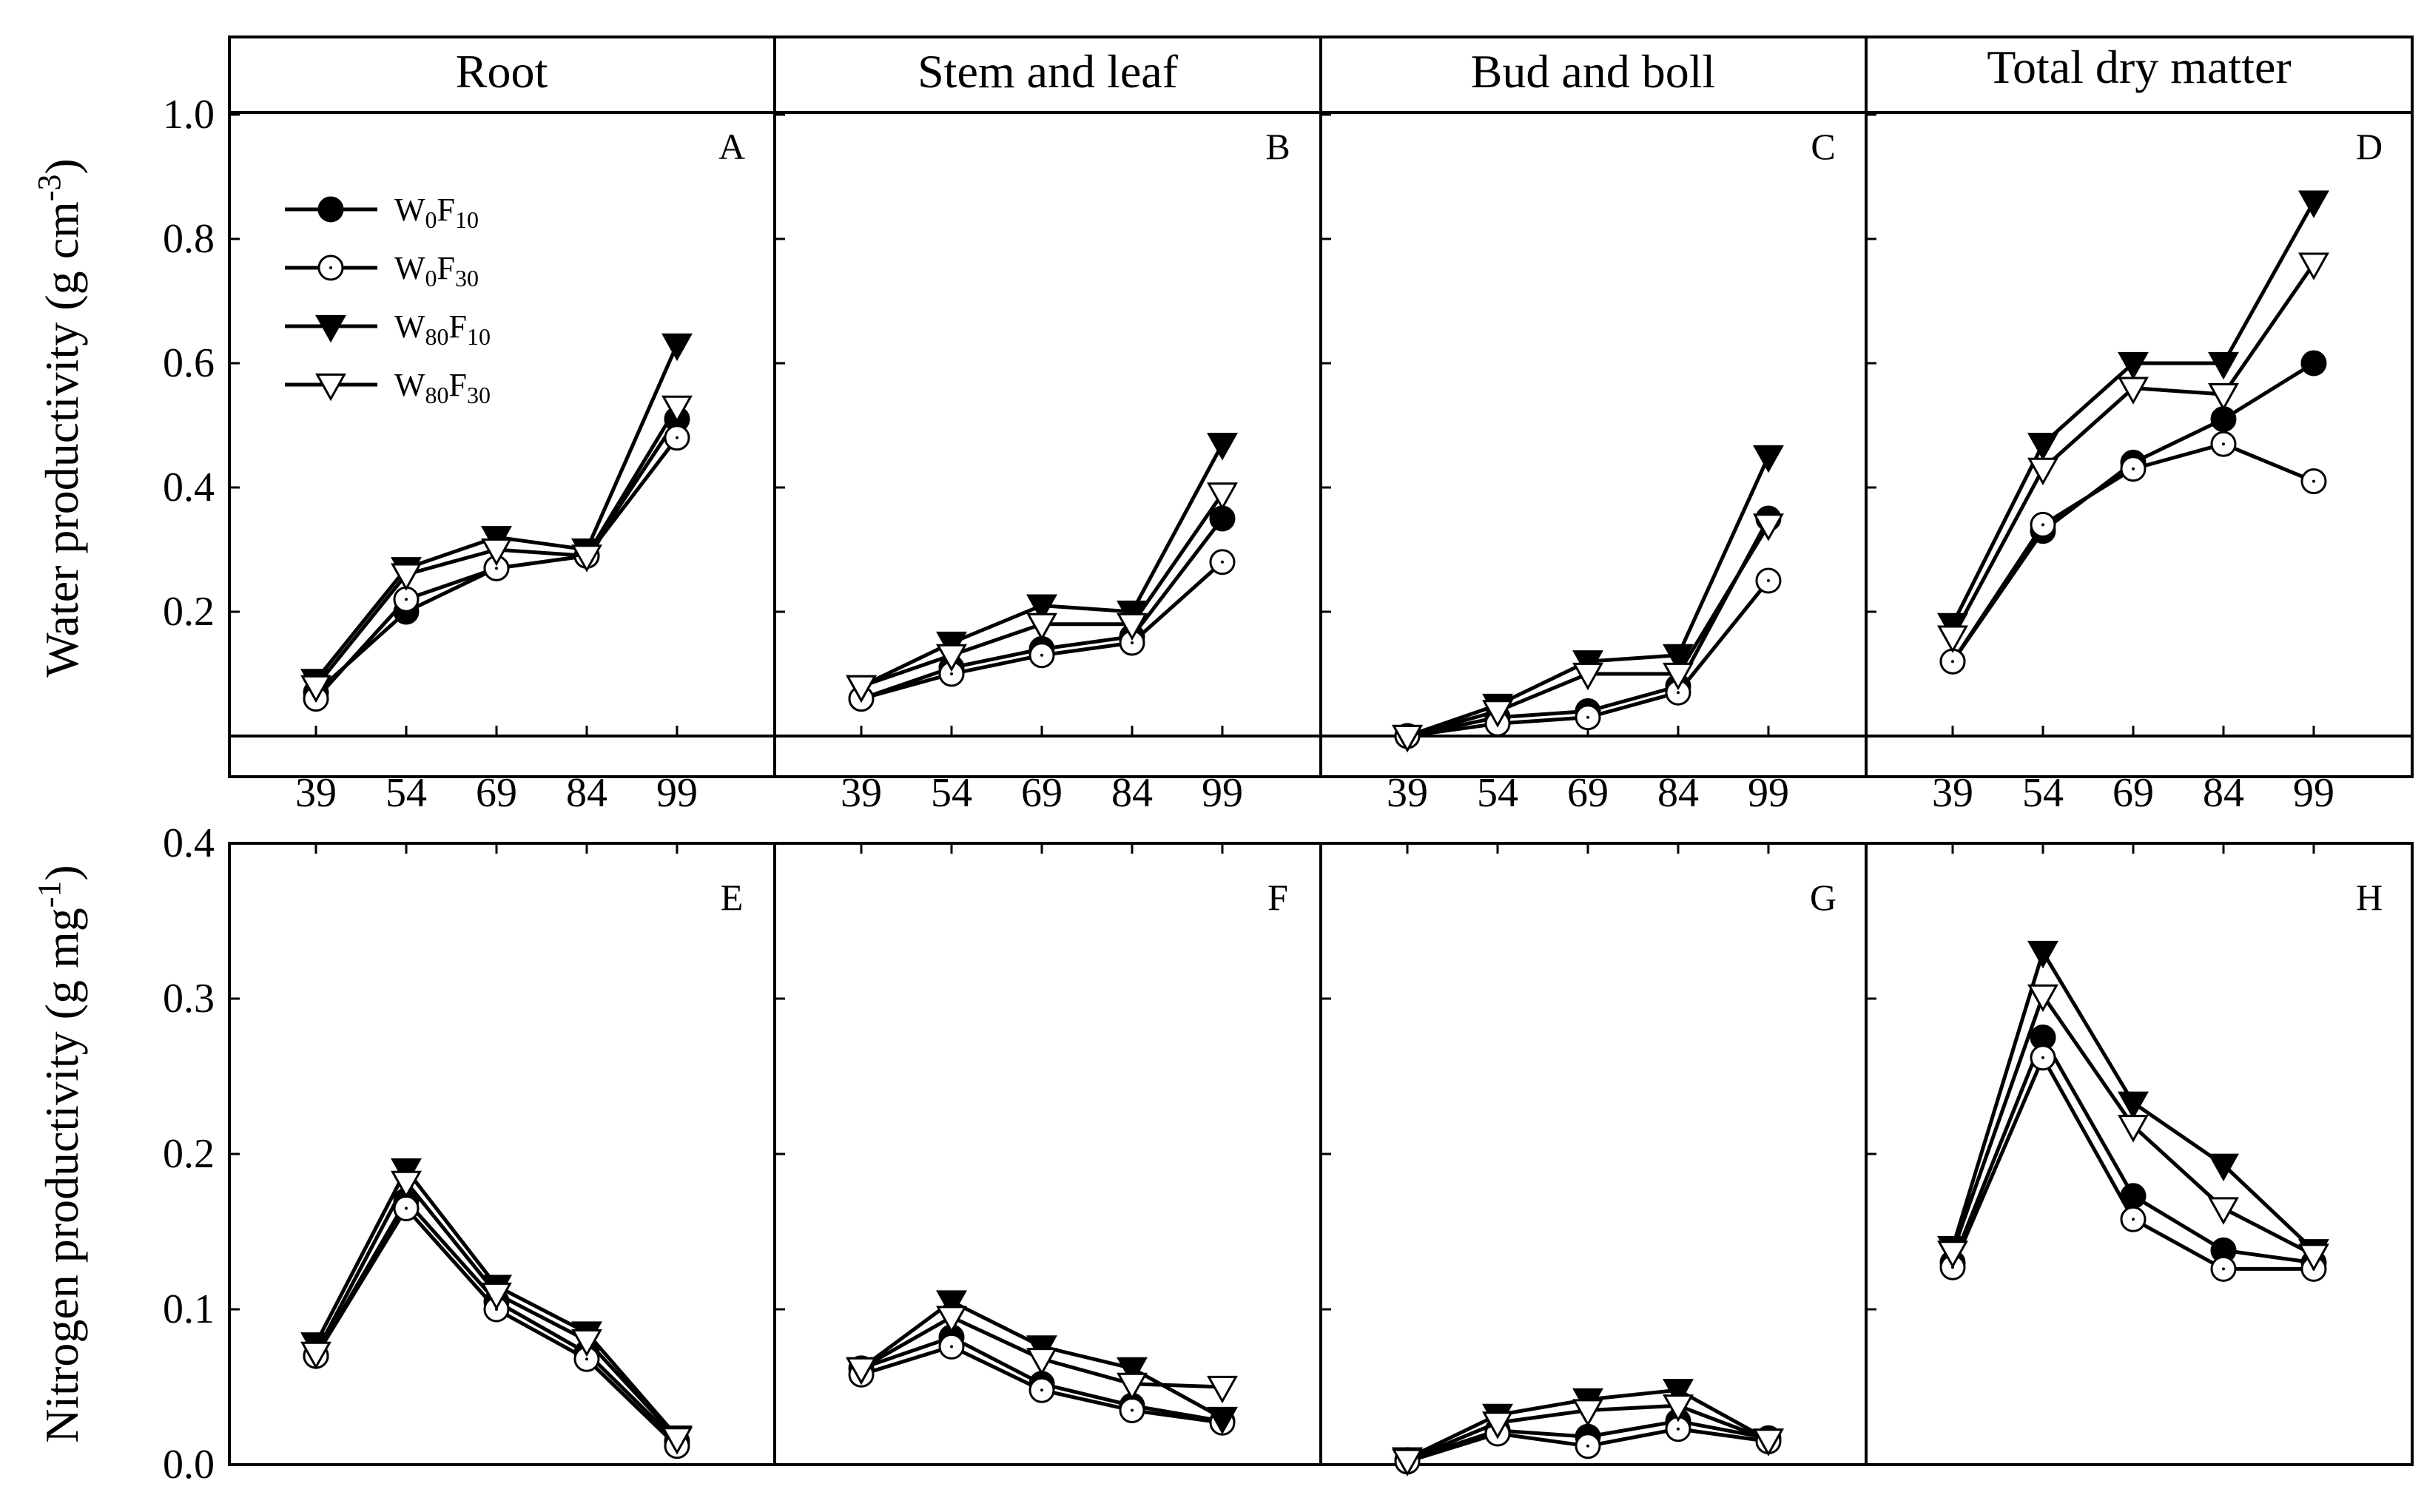 The image size is (2424, 1512). I want to click on data-point-D-W0F30-39-dot, so click(1953, 662).